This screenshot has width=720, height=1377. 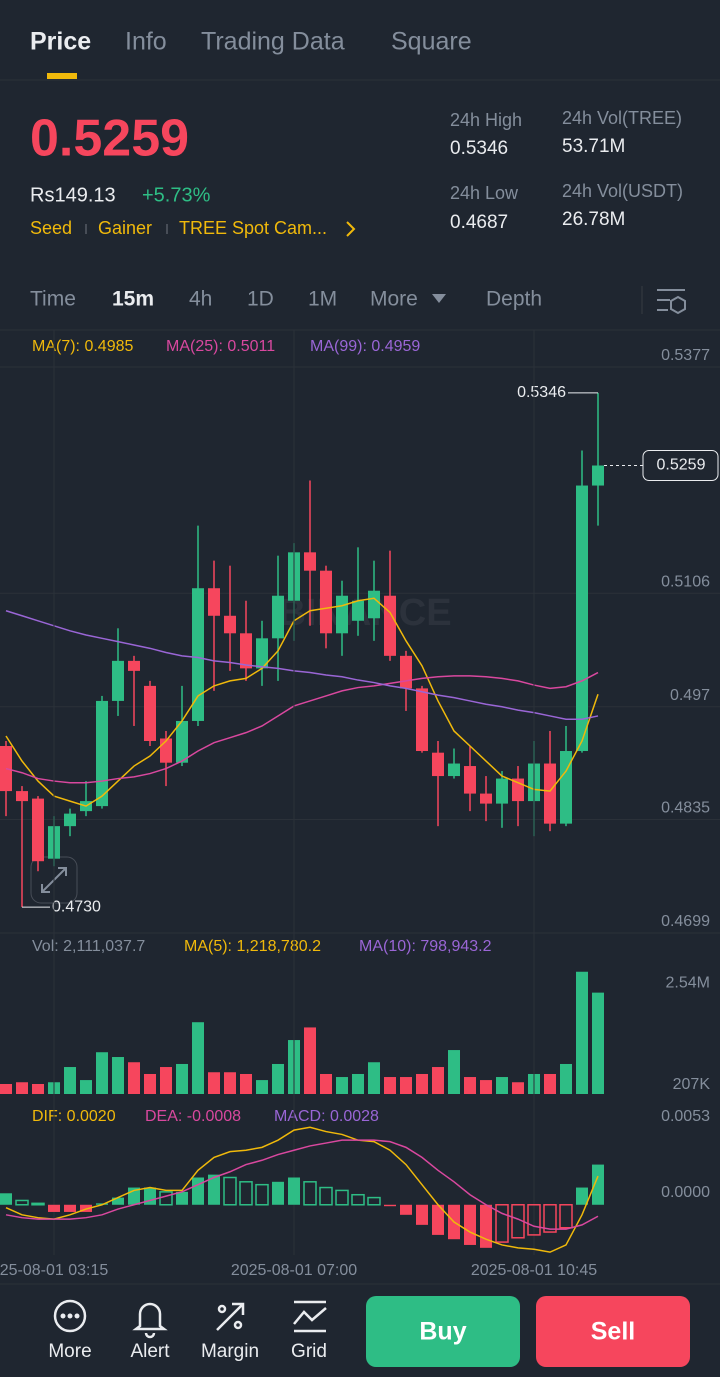 I want to click on last-price-label: 0.5259, so click(x=681, y=465).